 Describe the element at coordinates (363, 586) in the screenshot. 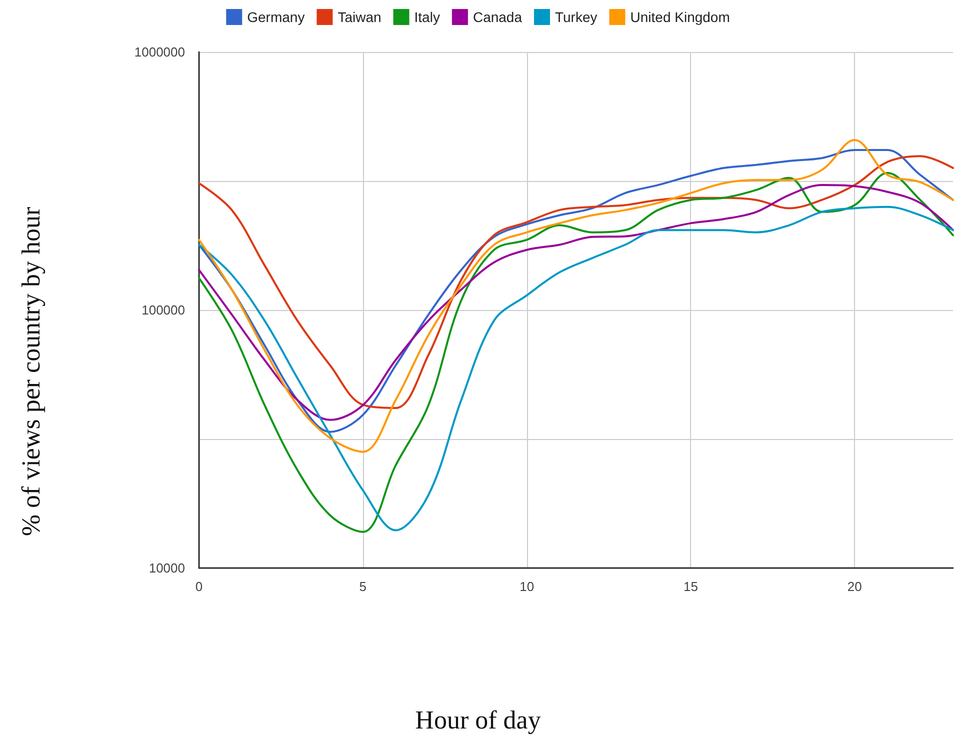

I see `x-tick-label: 5` at that location.